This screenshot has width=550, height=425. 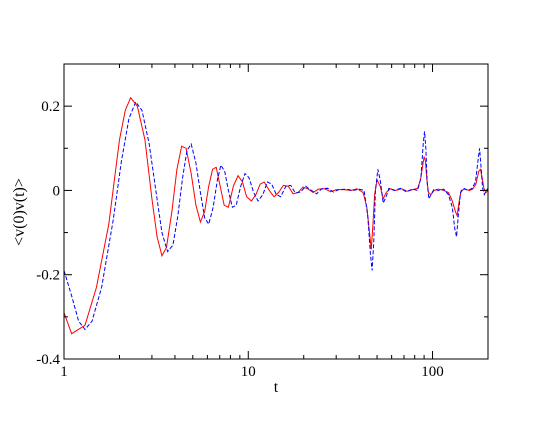 What do you see at coordinates (64, 372) in the screenshot?
I see `x-tick-label: 1` at bounding box center [64, 372].